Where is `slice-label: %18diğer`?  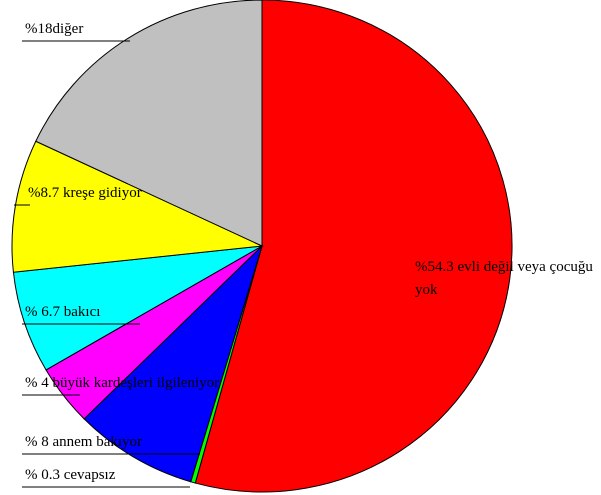 slice-label: %18diğer is located at coordinates (54, 29).